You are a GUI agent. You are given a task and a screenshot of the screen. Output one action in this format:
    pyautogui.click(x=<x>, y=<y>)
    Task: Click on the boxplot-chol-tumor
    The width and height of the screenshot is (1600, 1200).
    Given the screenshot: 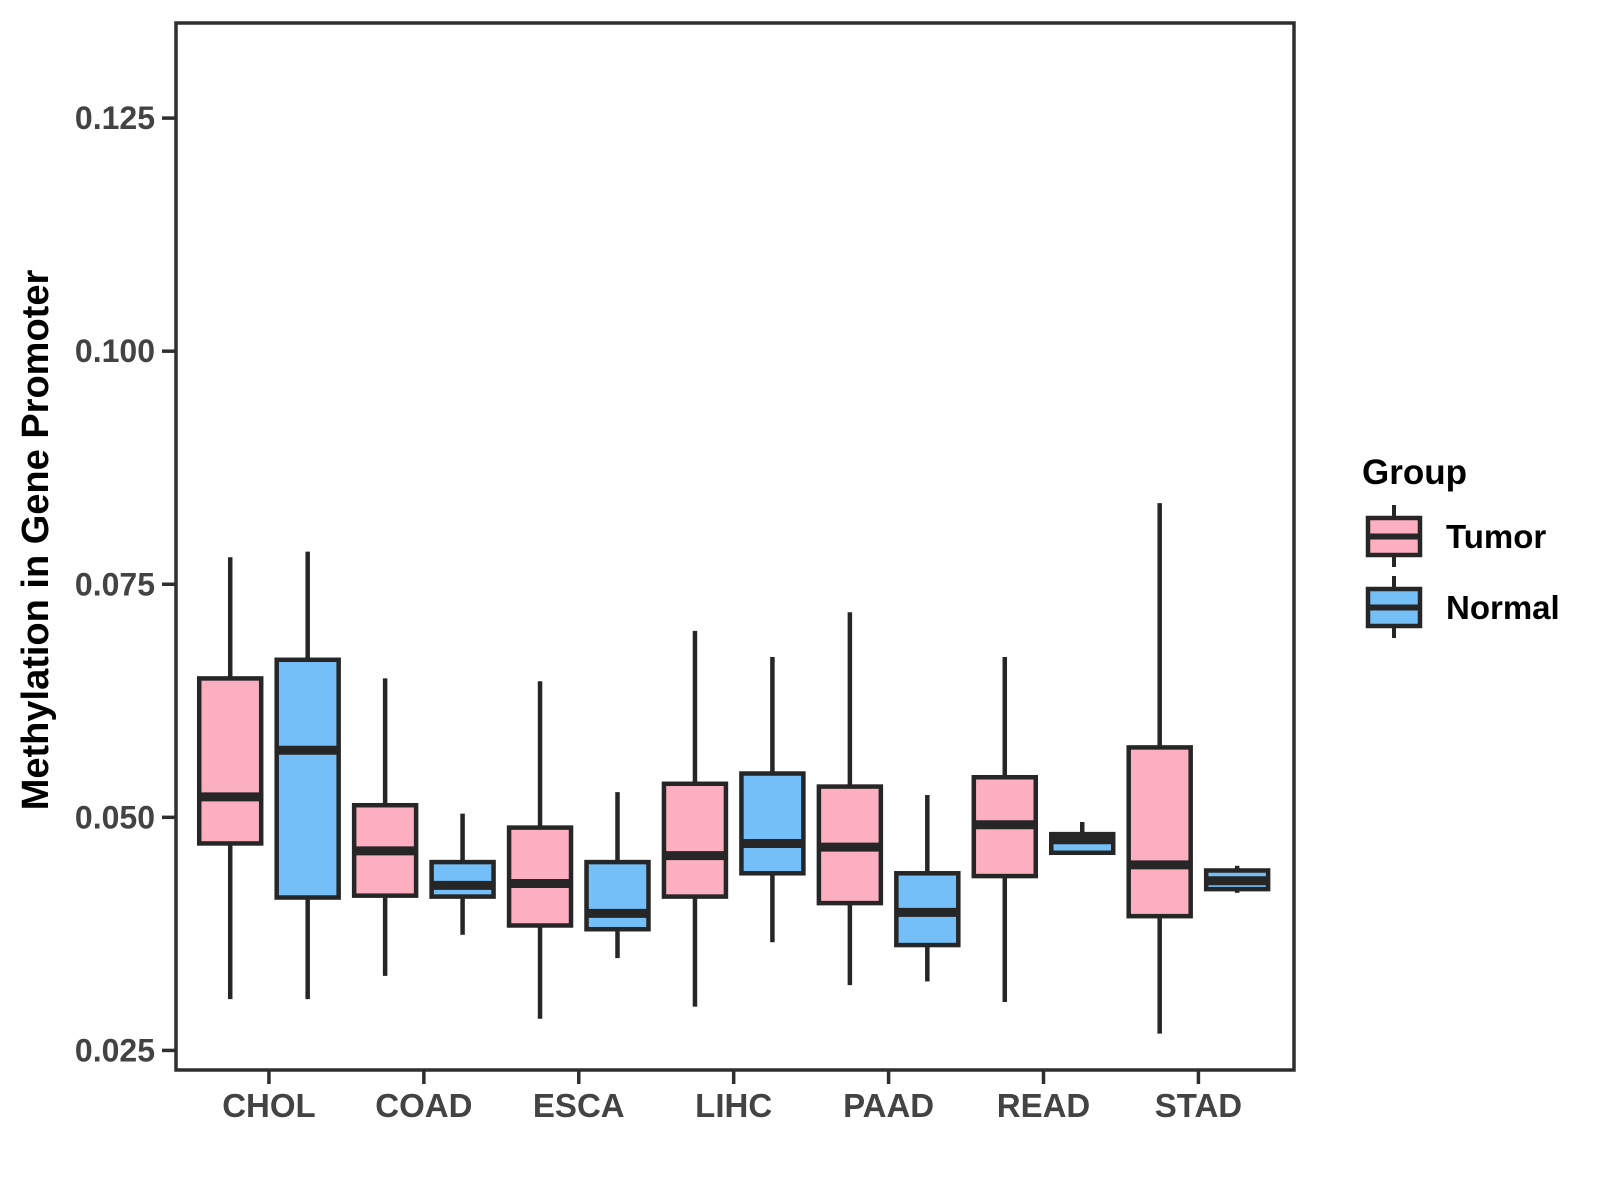 What is the action you would take?
    pyautogui.click(x=230, y=778)
    